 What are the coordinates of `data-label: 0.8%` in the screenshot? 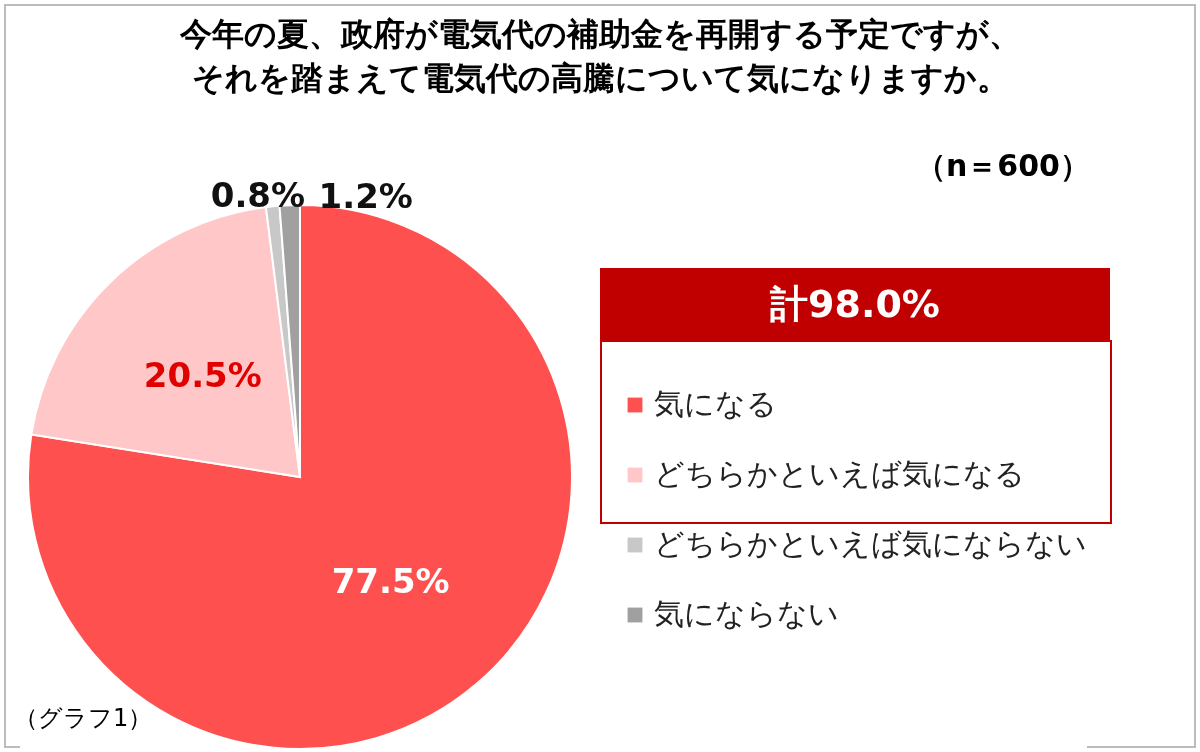 It's located at (258, 195).